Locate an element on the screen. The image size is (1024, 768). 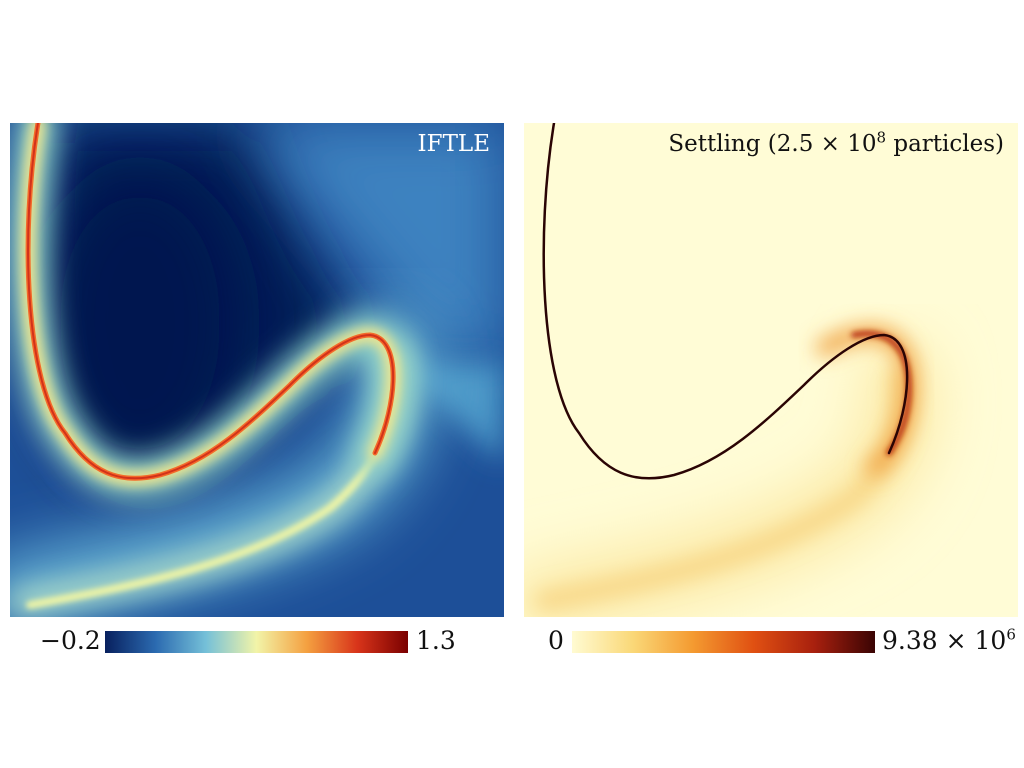
settling-colorbar-min-label: 0 is located at coordinates (556, 640).